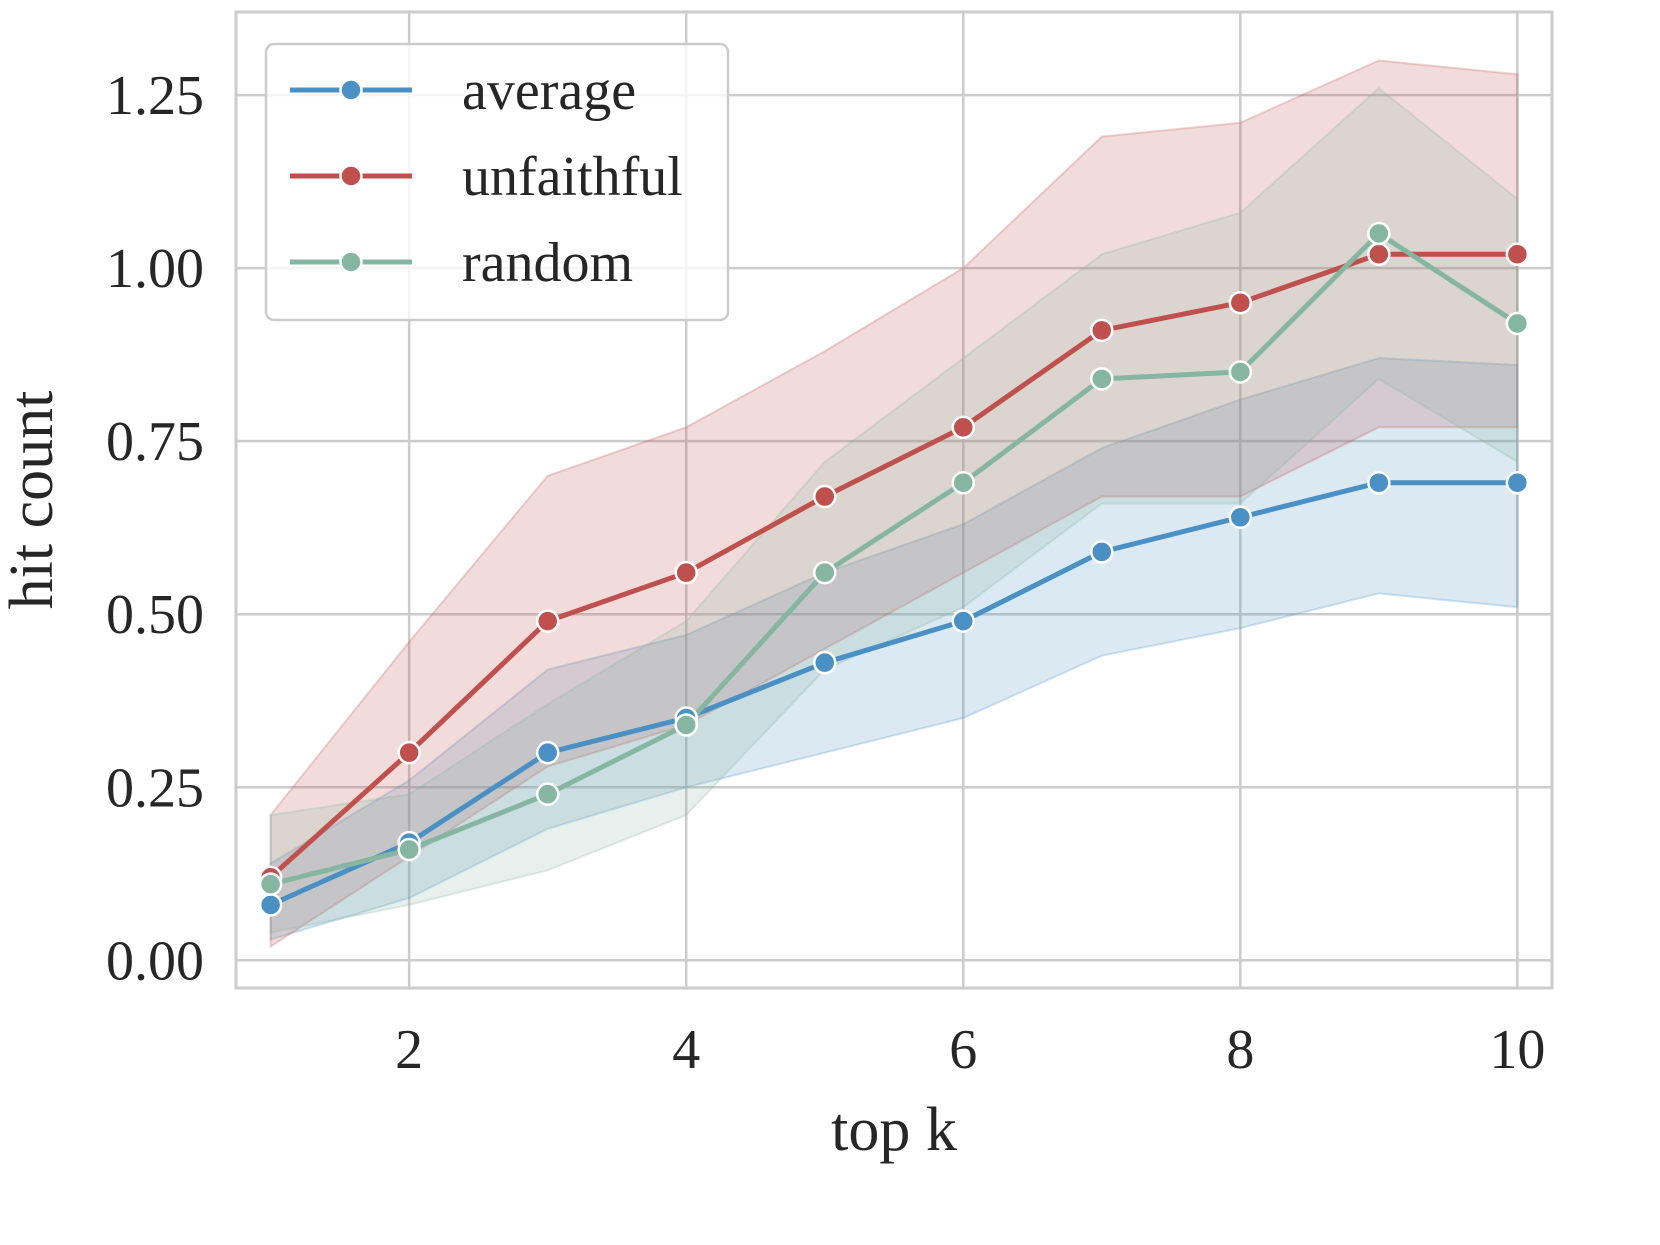  I want to click on x-tick-label: 8, so click(1240, 1050).